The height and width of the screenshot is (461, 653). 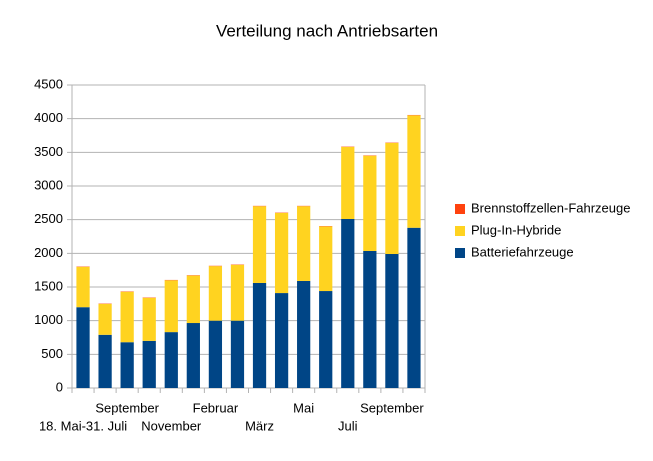 What do you see at coordinates (59, 386) in the screenshot?
I see `y-tick-label: 0` at bounding box center [59, 386].